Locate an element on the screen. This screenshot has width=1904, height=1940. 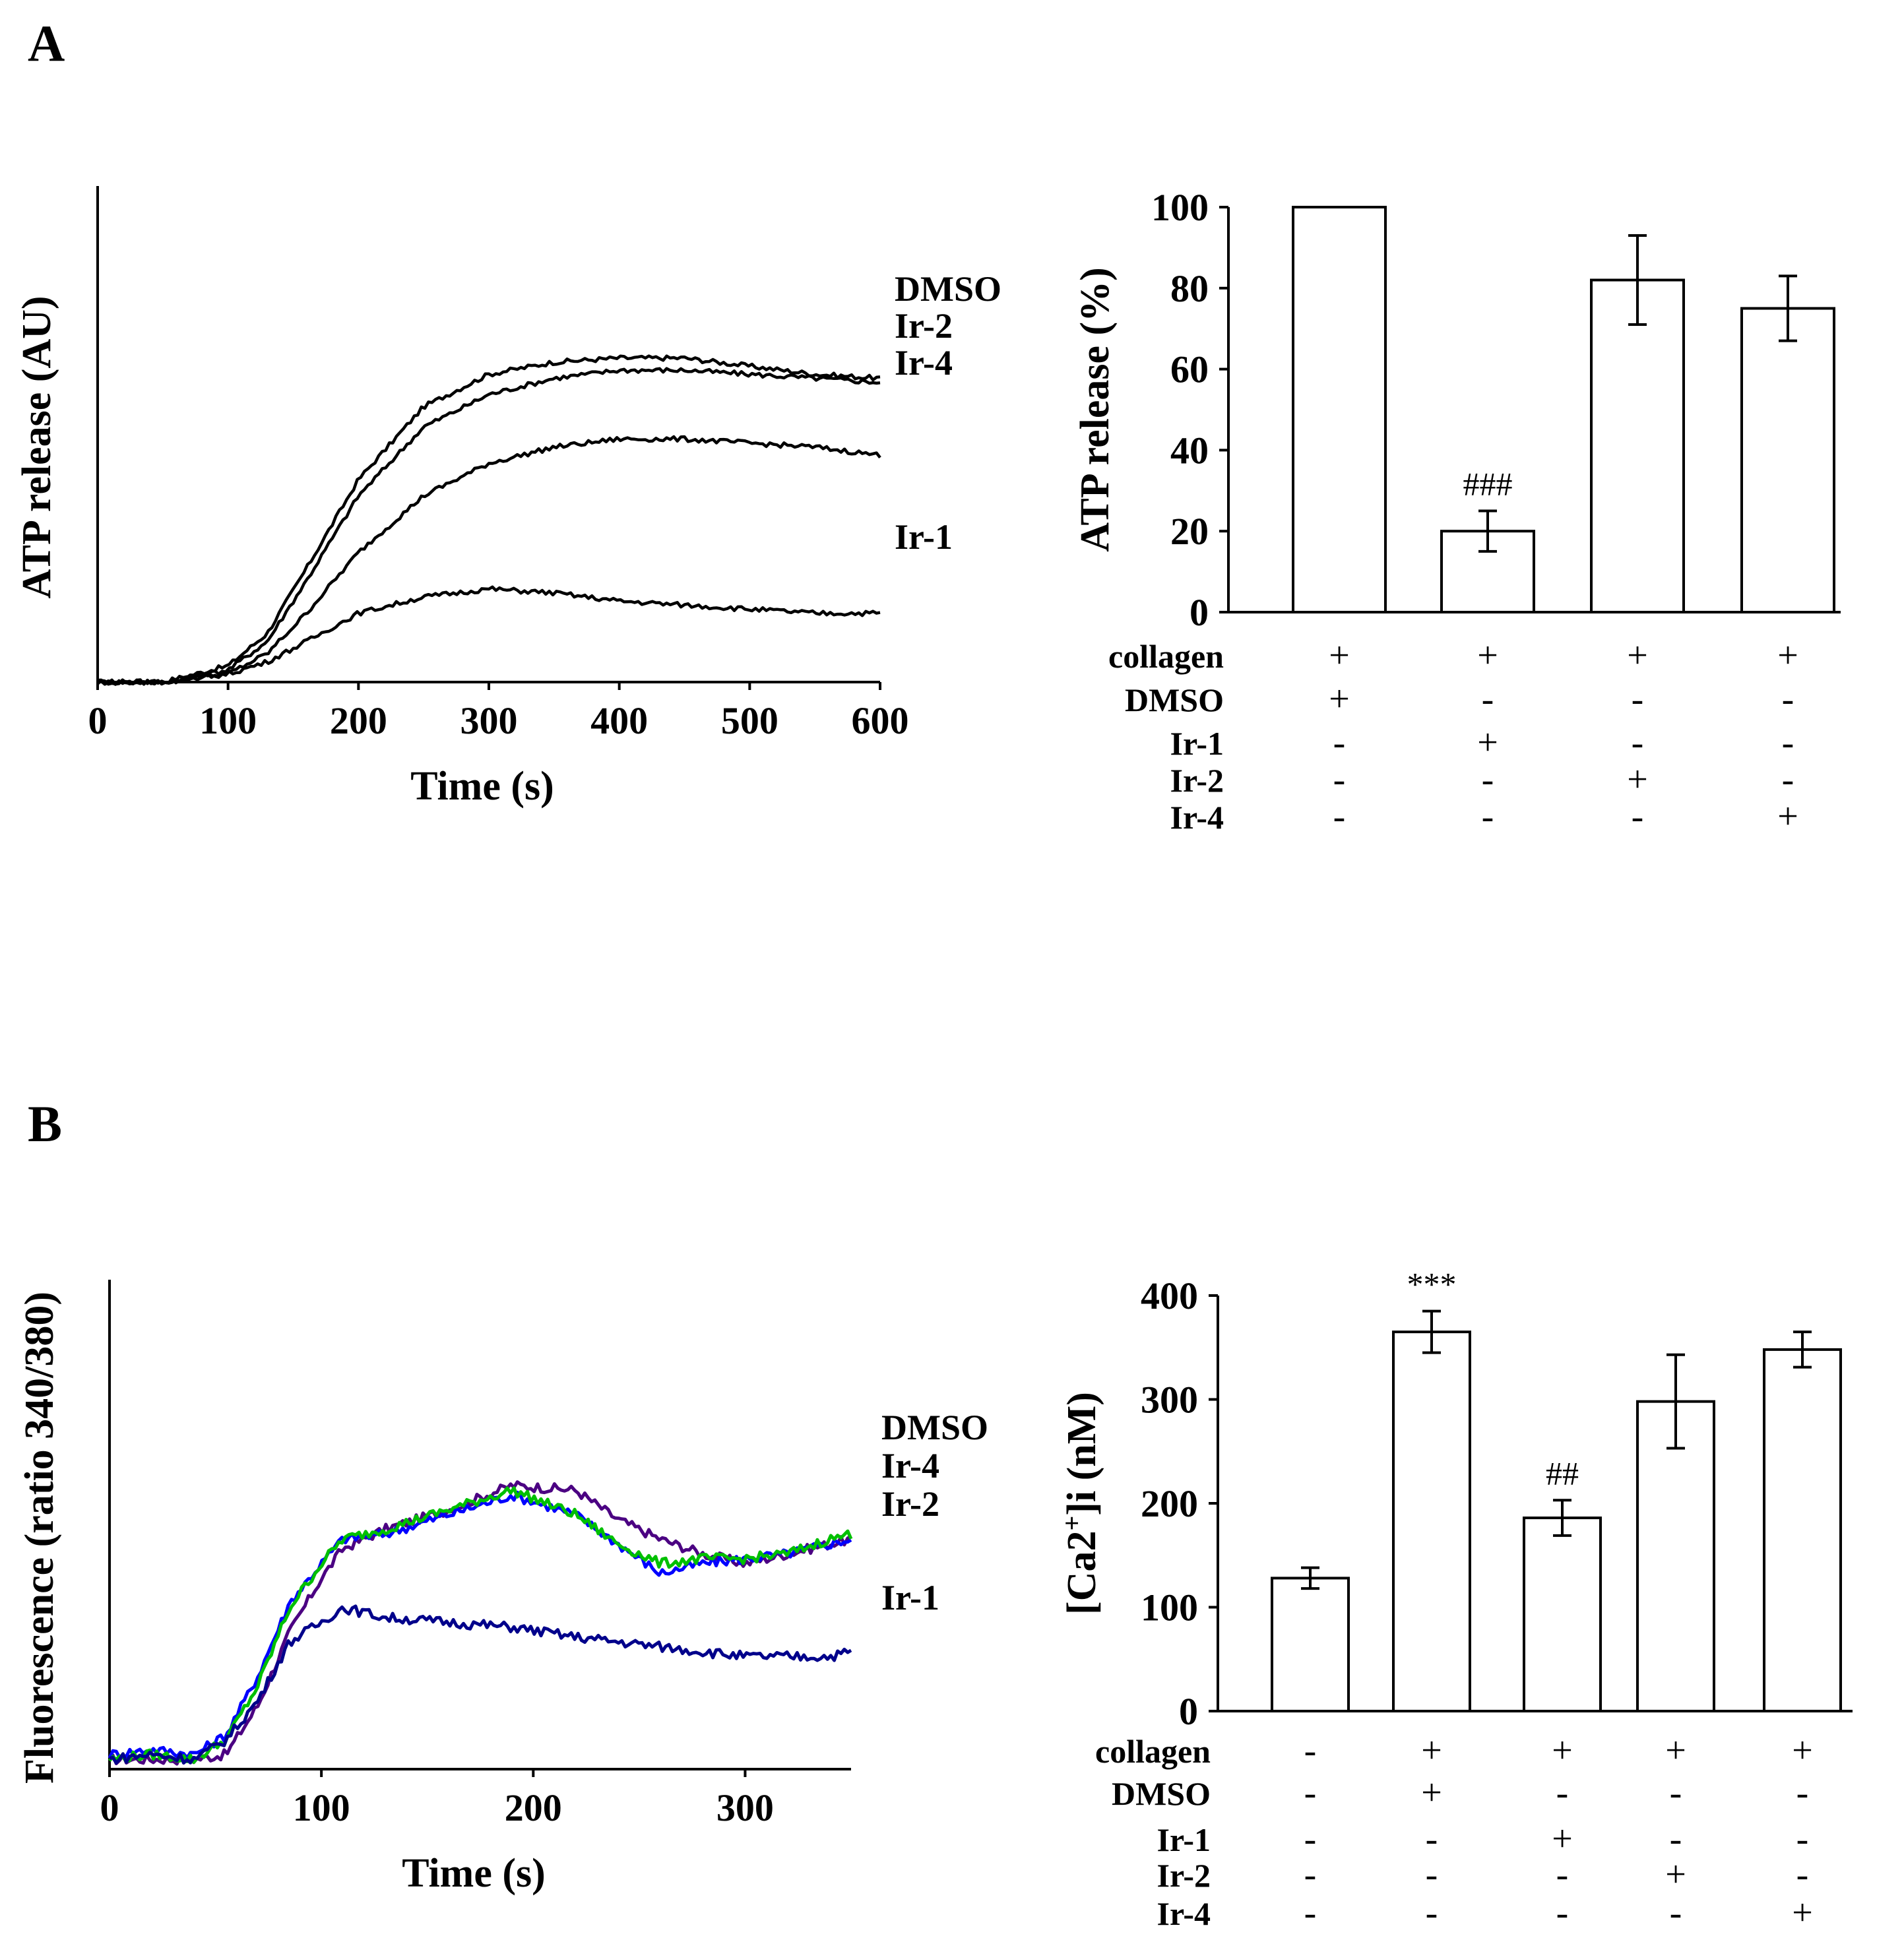
atp-trace-x-tick-label: 400 is located at coordinates (619, 720).